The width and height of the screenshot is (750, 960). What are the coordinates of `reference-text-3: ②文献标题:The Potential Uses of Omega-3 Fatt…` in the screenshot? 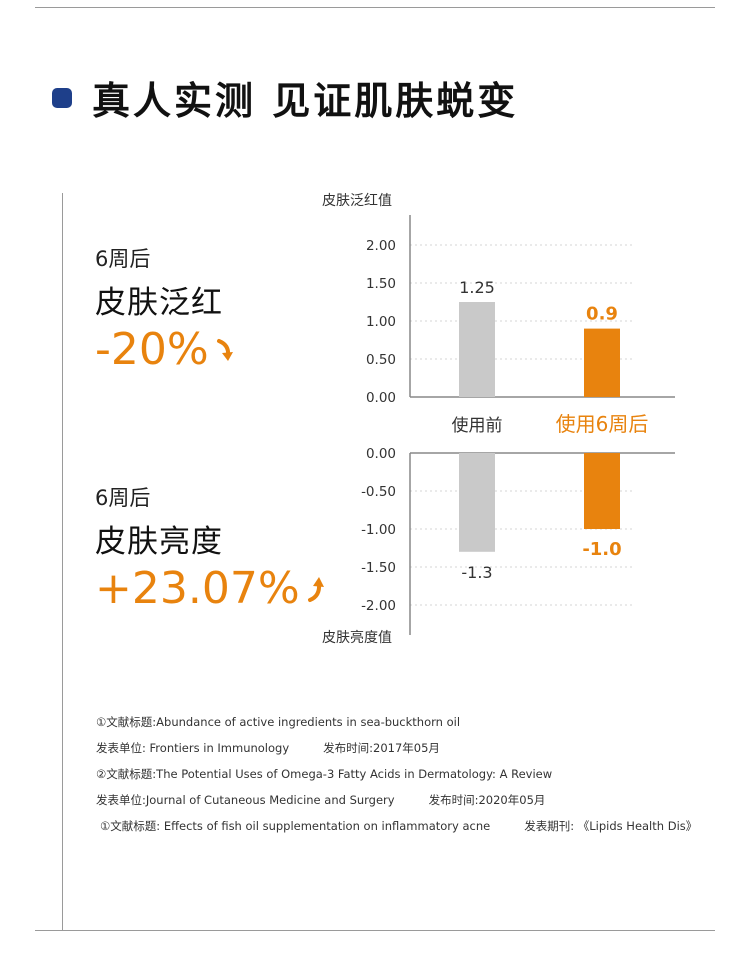 It's located at (324, 774).